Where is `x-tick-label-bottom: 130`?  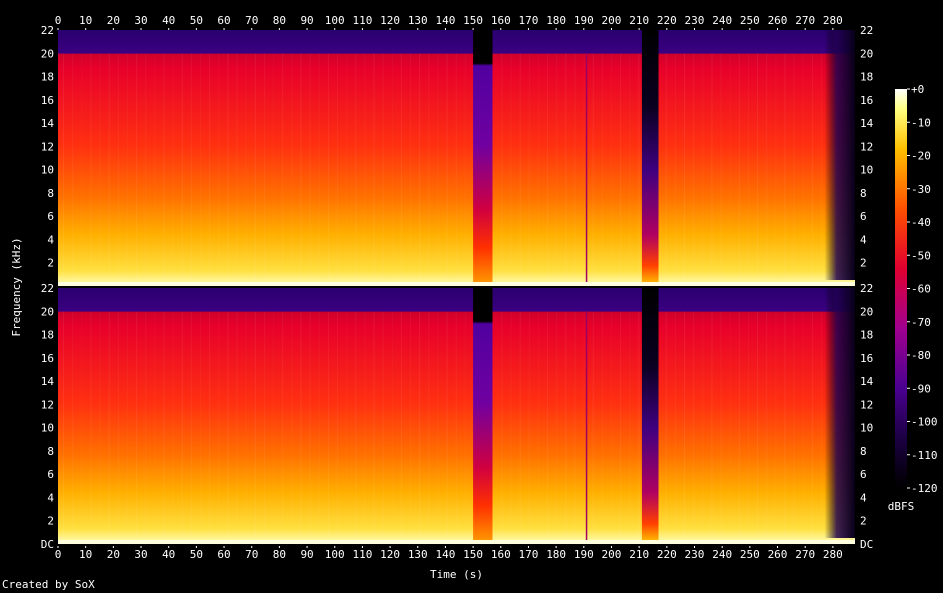
x-tick-label-bottom: 130 is located at coordinates (418, 554).